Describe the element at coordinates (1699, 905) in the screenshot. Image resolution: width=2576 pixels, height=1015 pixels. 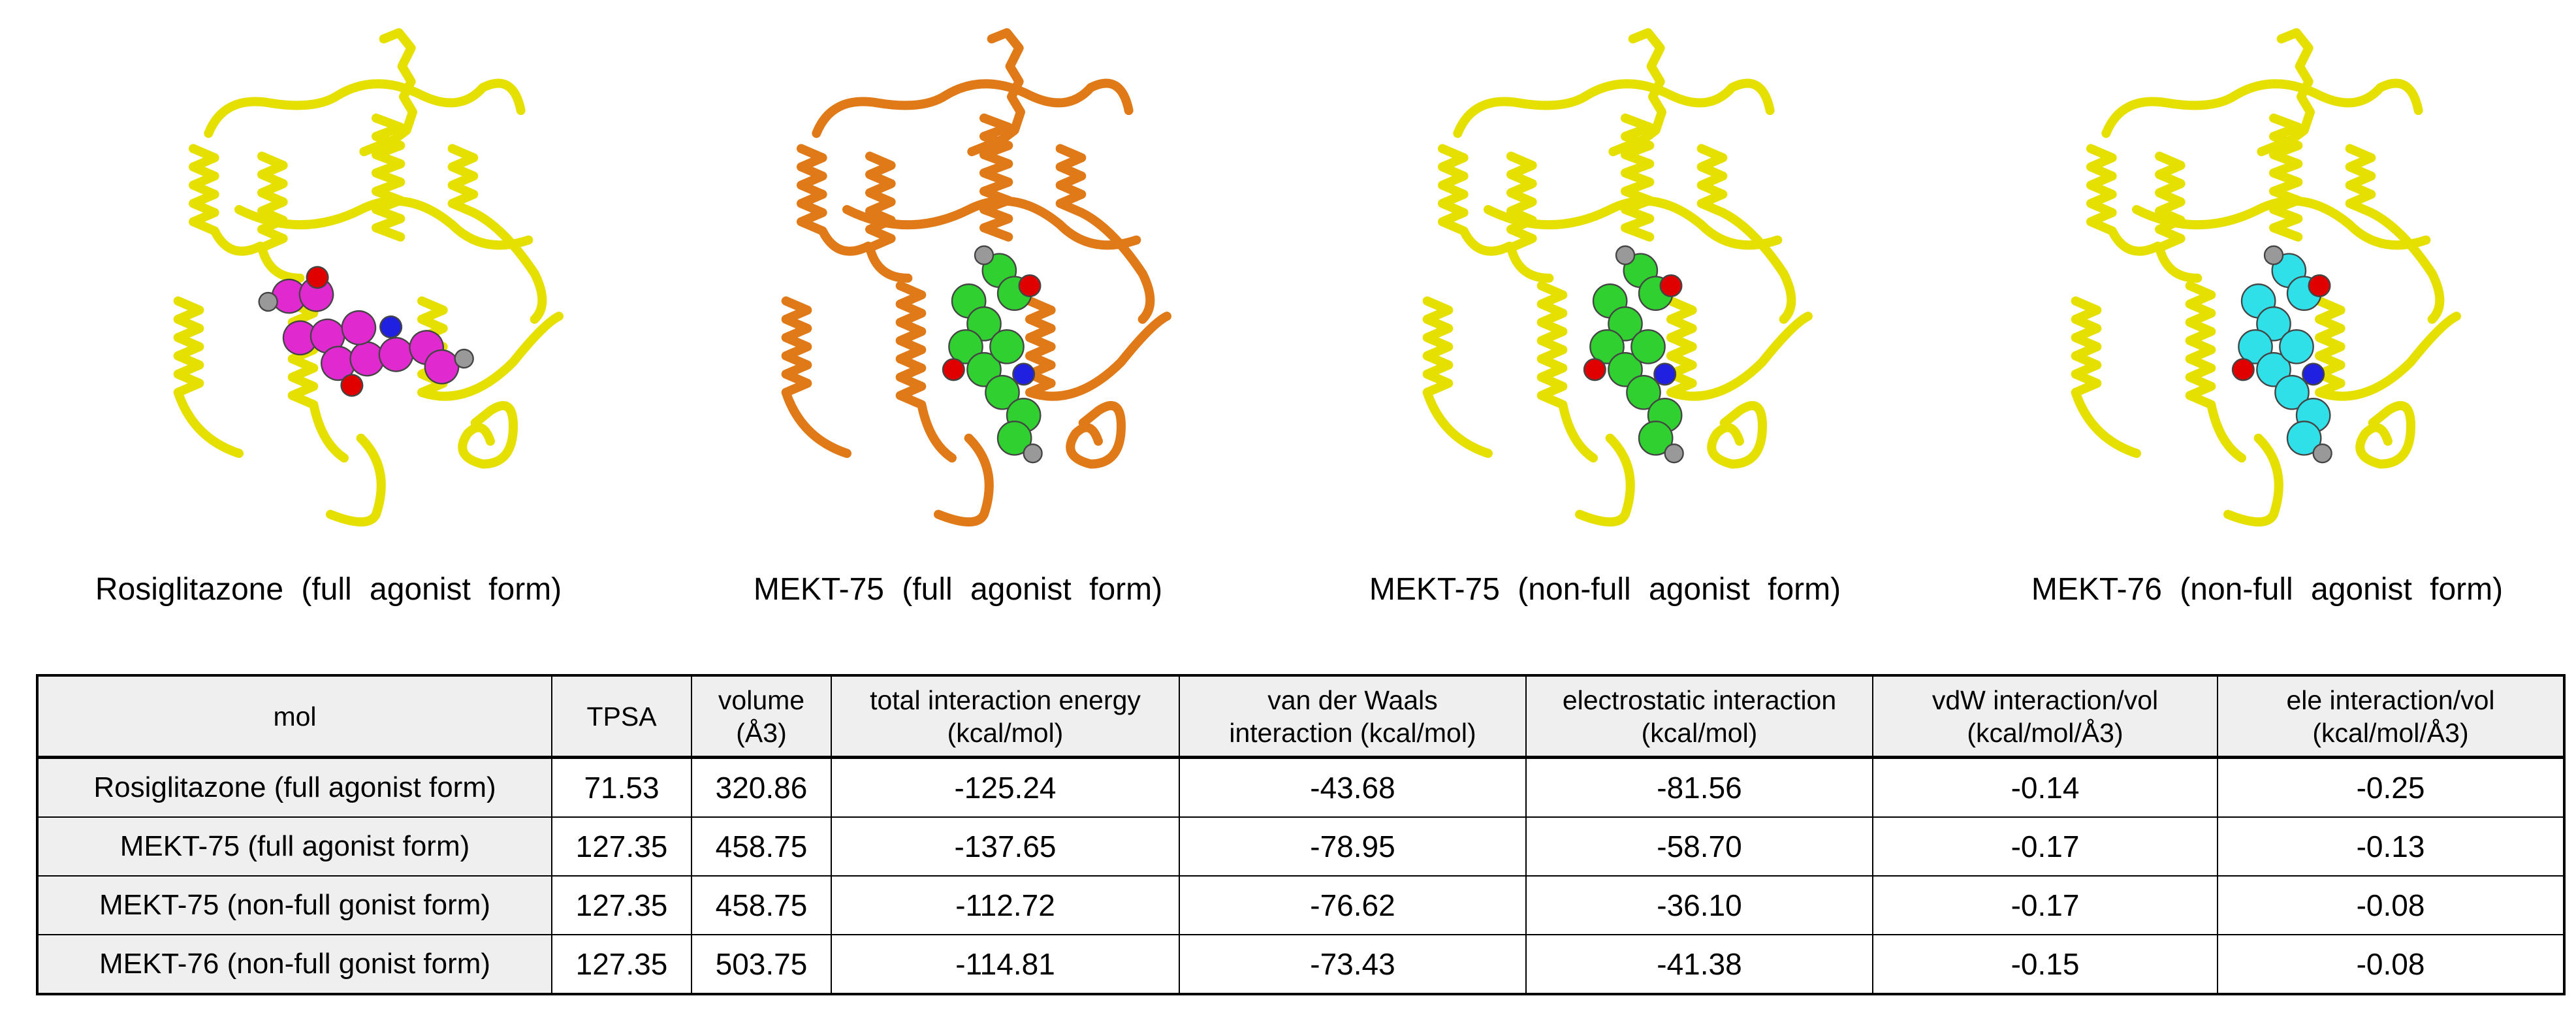
I see `table-cell: -36.10` at that location.